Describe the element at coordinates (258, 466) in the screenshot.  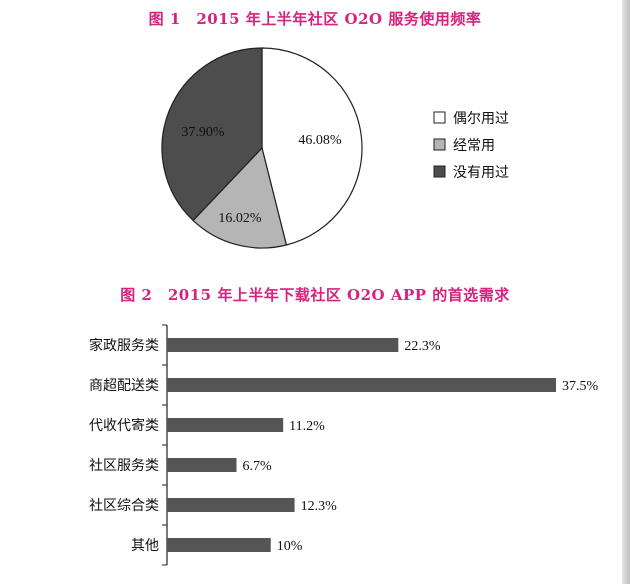
I see `bar-value-label-3: 6.7%` at that location.